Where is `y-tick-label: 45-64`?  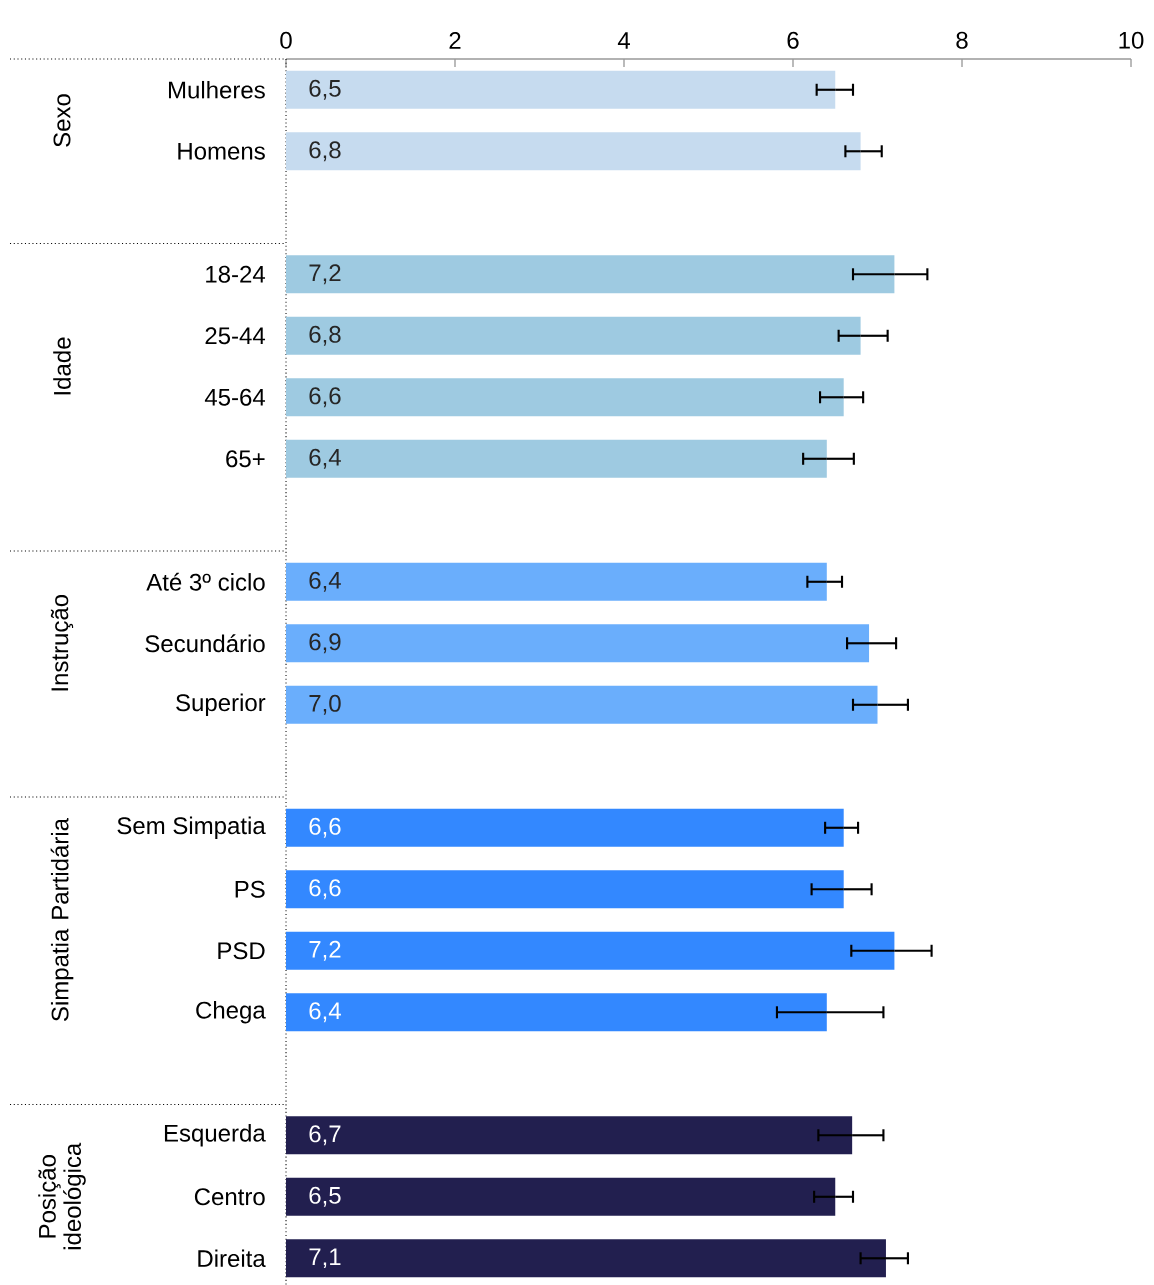 y-tick-label: 45-64 is located at coordinates (235, 397).